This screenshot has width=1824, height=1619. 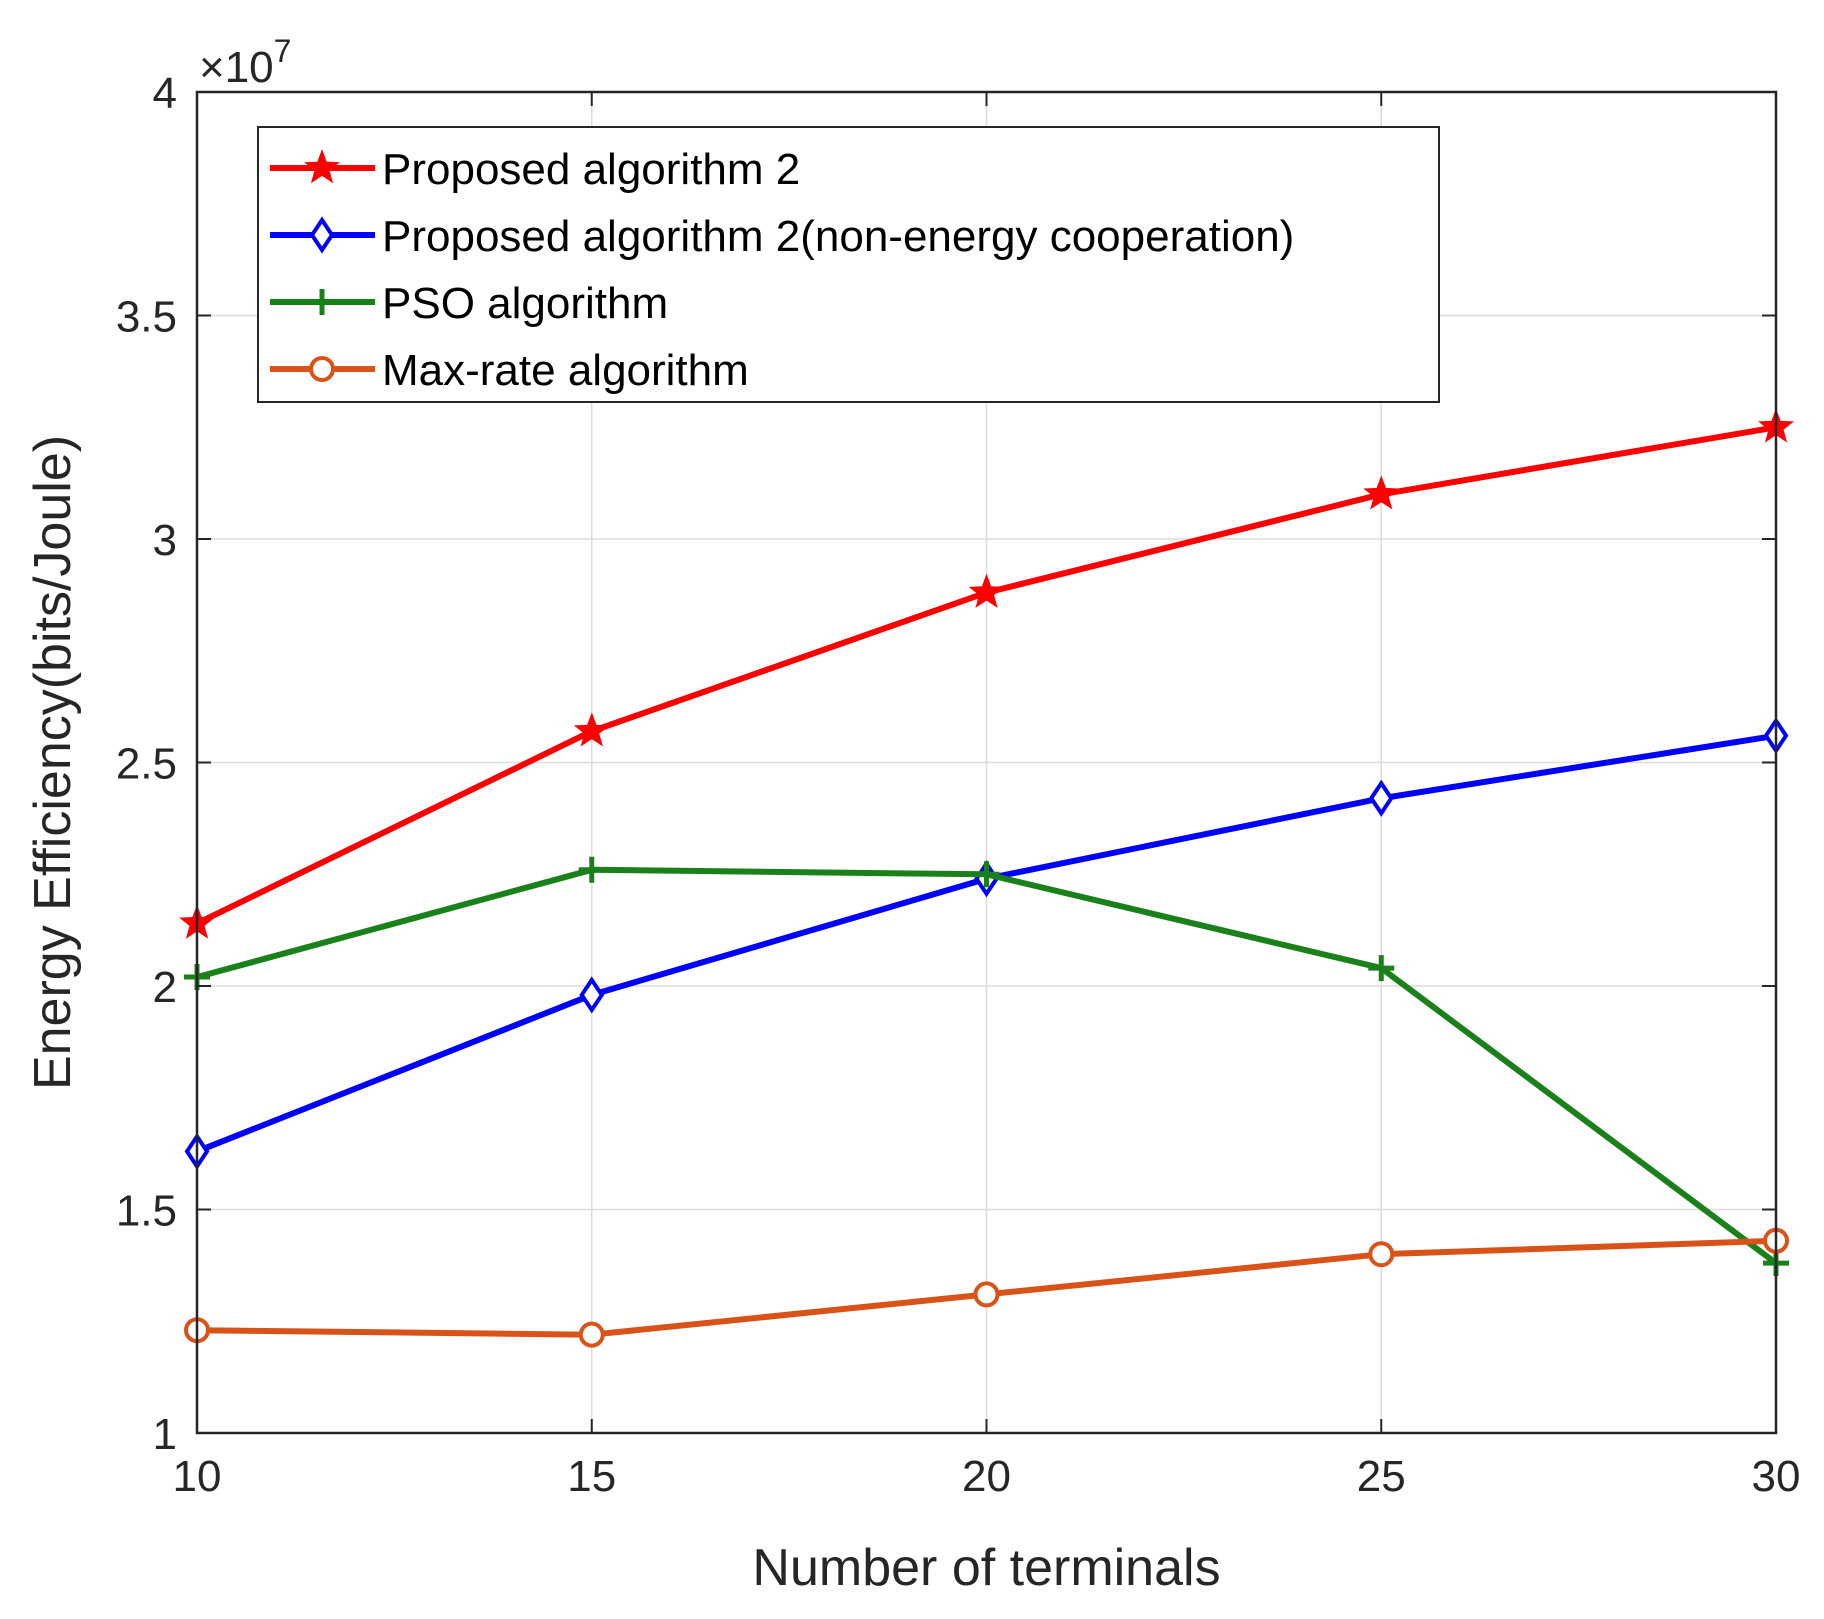 What do you see at coordinates (146, 317) in the screenshot?
I see `y-tick-label: 3.5` at bounding box center [146, 317].